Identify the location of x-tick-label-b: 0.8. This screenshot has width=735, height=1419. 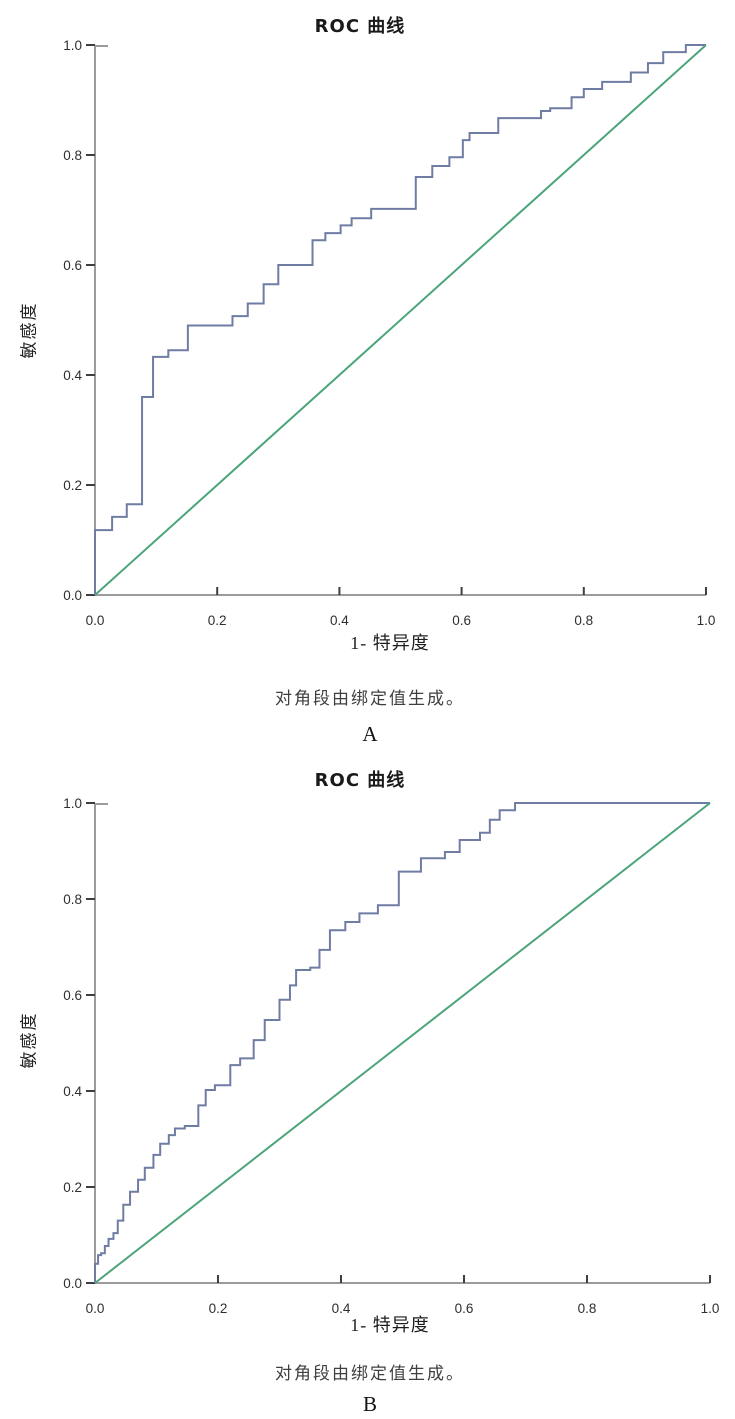
(587, 1308).